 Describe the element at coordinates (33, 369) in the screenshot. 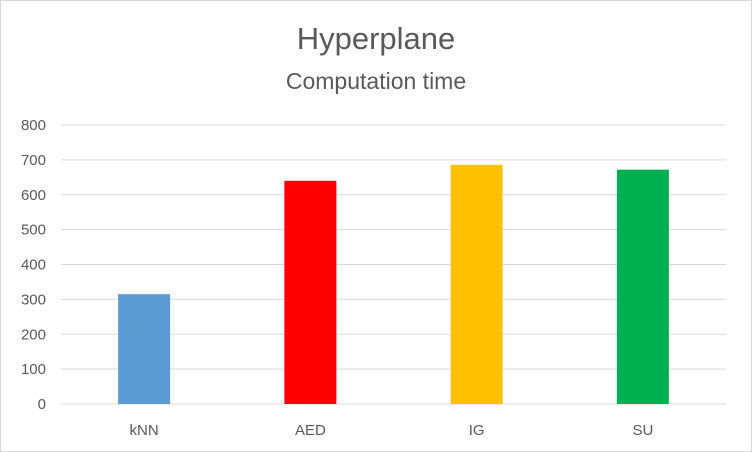

I see `y-tick-label: 100` at that location.